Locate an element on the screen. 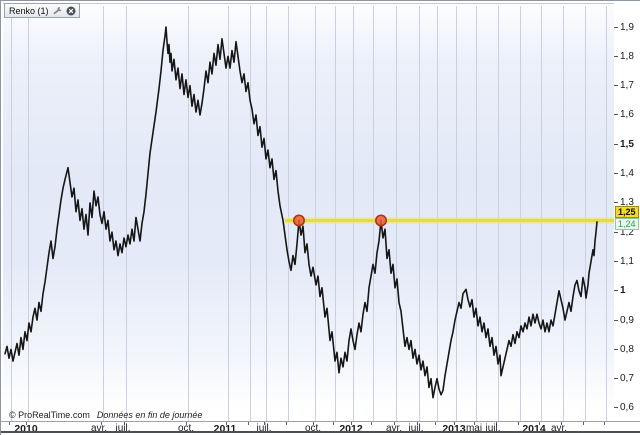 The height and width of the screenshot is (435, 640). price-axis-label: 1,5 is located at coordinates (624, 144).